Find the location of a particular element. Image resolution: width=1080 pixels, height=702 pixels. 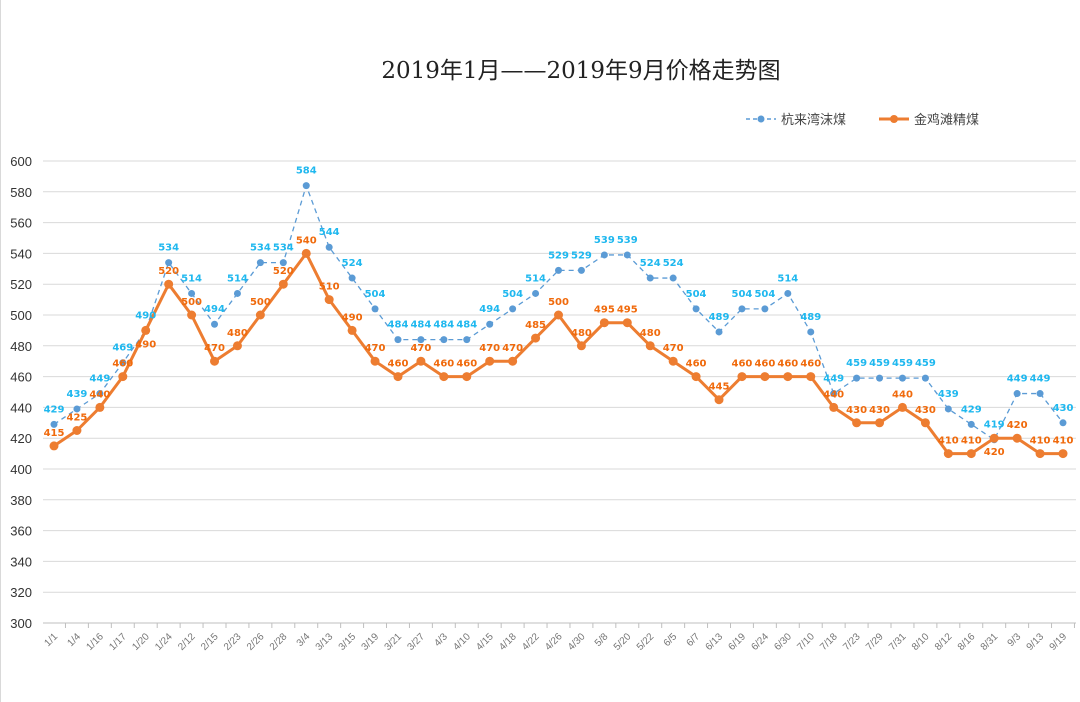

data-label: 449 is located at coordinates (833, 379).